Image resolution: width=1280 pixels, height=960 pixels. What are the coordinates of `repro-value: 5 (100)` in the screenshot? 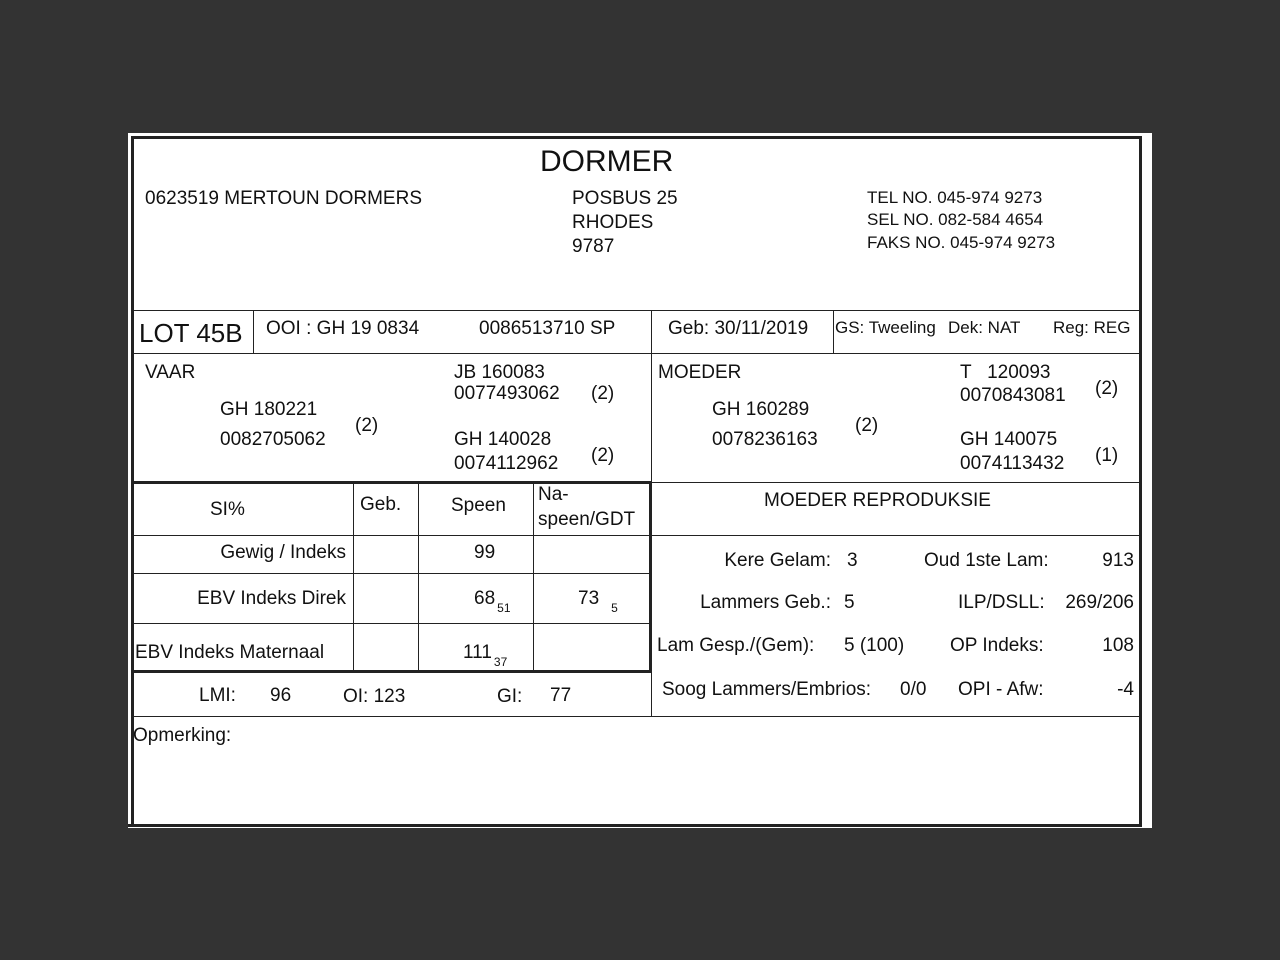 It's located at (874, 645).